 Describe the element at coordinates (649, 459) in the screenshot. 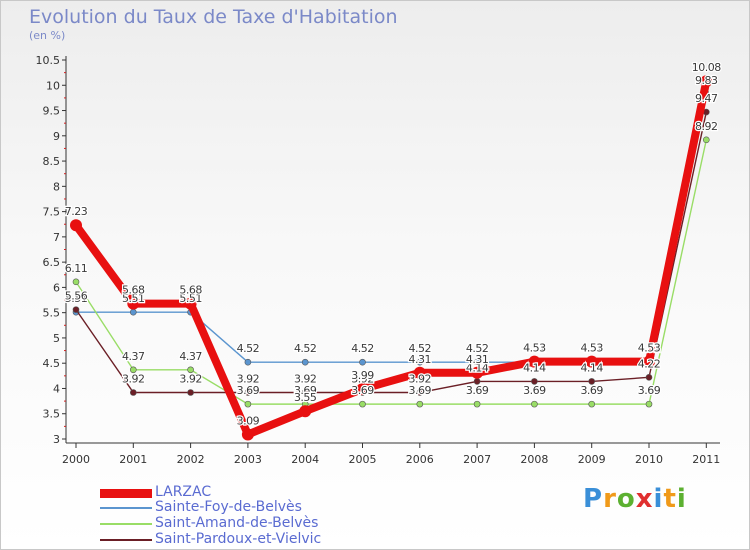

I see `x-tick-label: 2010` at that location.